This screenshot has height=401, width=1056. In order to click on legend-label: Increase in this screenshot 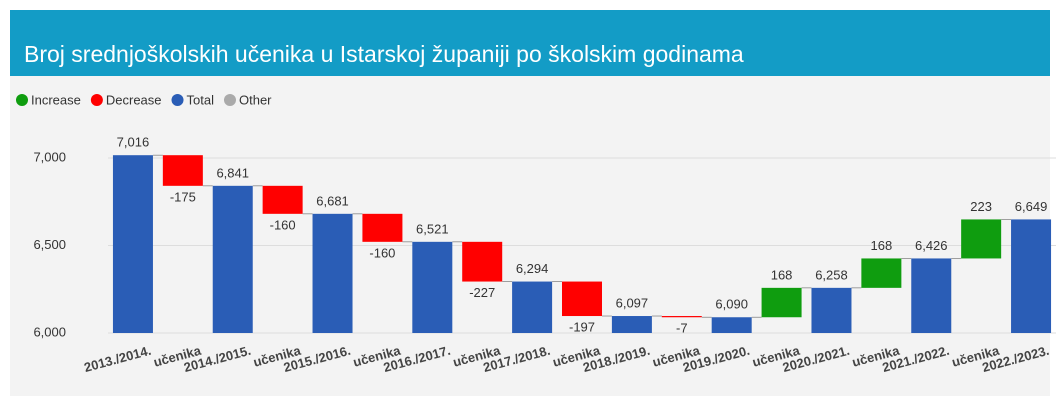, I will do `click(56, 99)`.